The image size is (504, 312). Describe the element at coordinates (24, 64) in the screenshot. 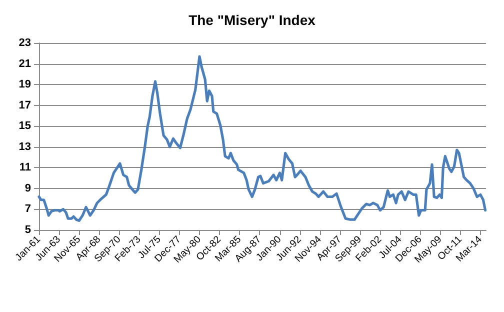

I see `y-tick-label: 21` at that location.